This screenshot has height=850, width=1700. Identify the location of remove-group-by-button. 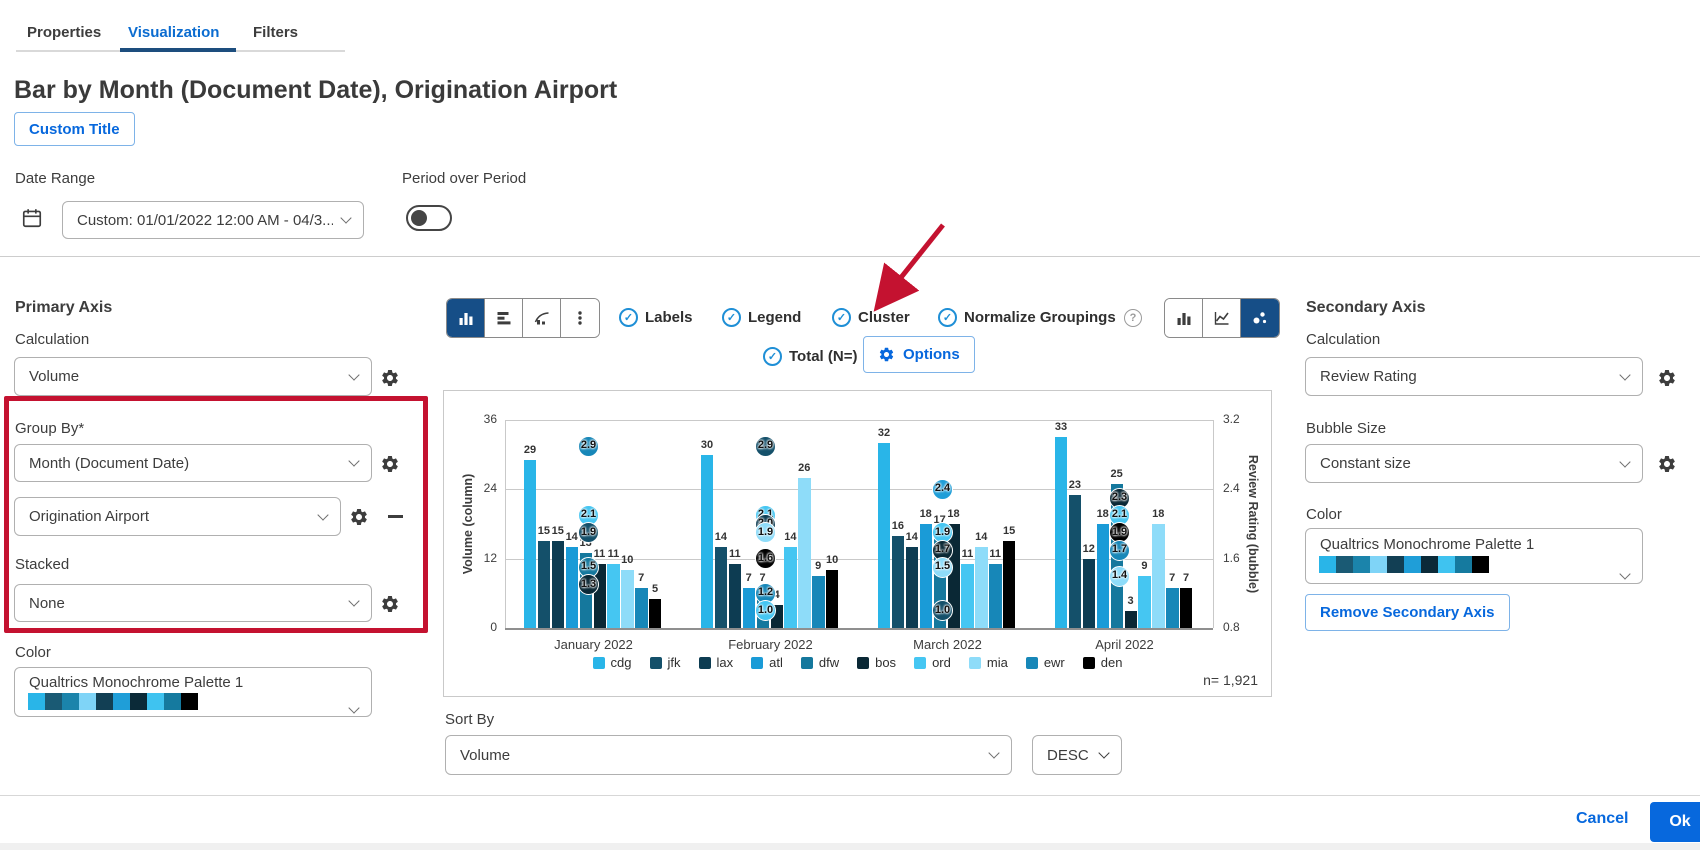
(395, 516).